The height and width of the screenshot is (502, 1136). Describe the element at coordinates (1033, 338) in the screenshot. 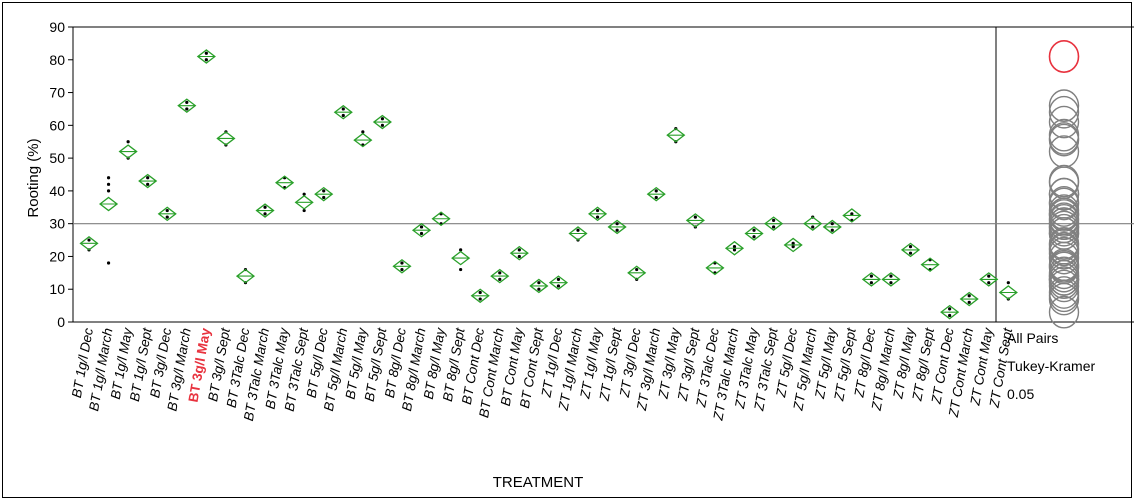

I see `comparison-method-label: All Pairs` at that location.